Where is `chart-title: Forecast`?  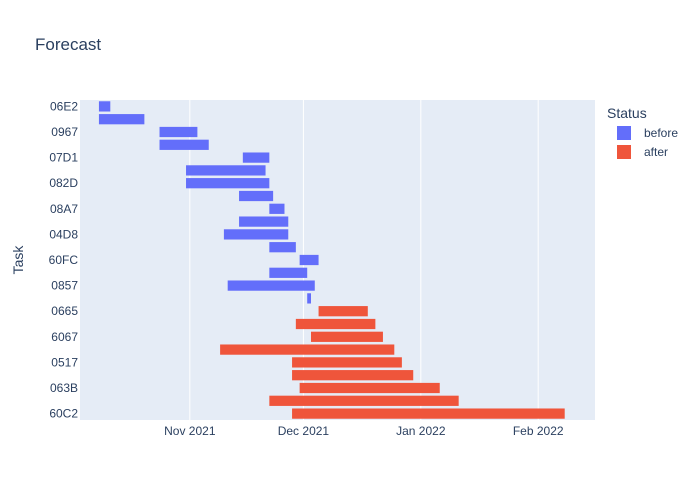
chart-title: Forecast is located at coordinates (68, 44).